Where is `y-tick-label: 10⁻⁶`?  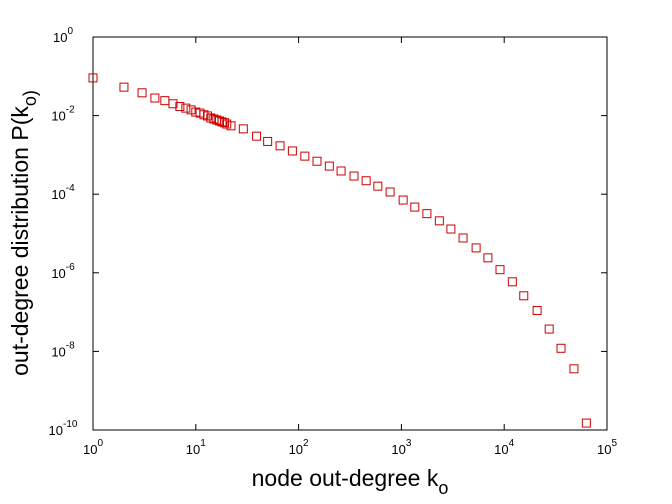
y-tick-label: 10⁻⁶ is located at coordinates (63, 271).